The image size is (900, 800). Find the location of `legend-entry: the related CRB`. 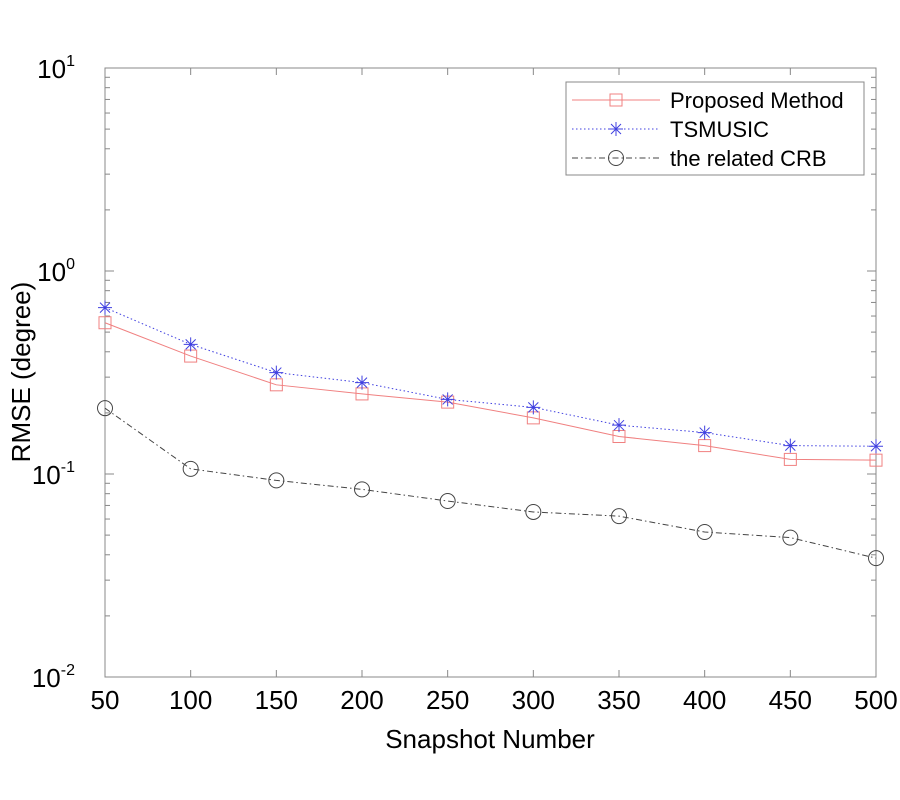

legend-entry: the related CRB is located at coordinates (699, 158).